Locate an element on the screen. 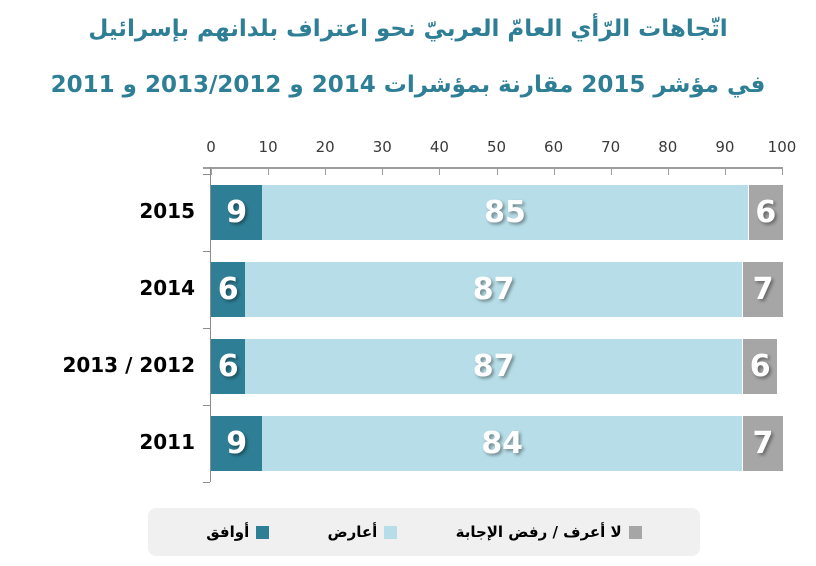 This screenshot has height=566, width=816. bar-row: 9 85 6 is located at coordinates (497, 212).